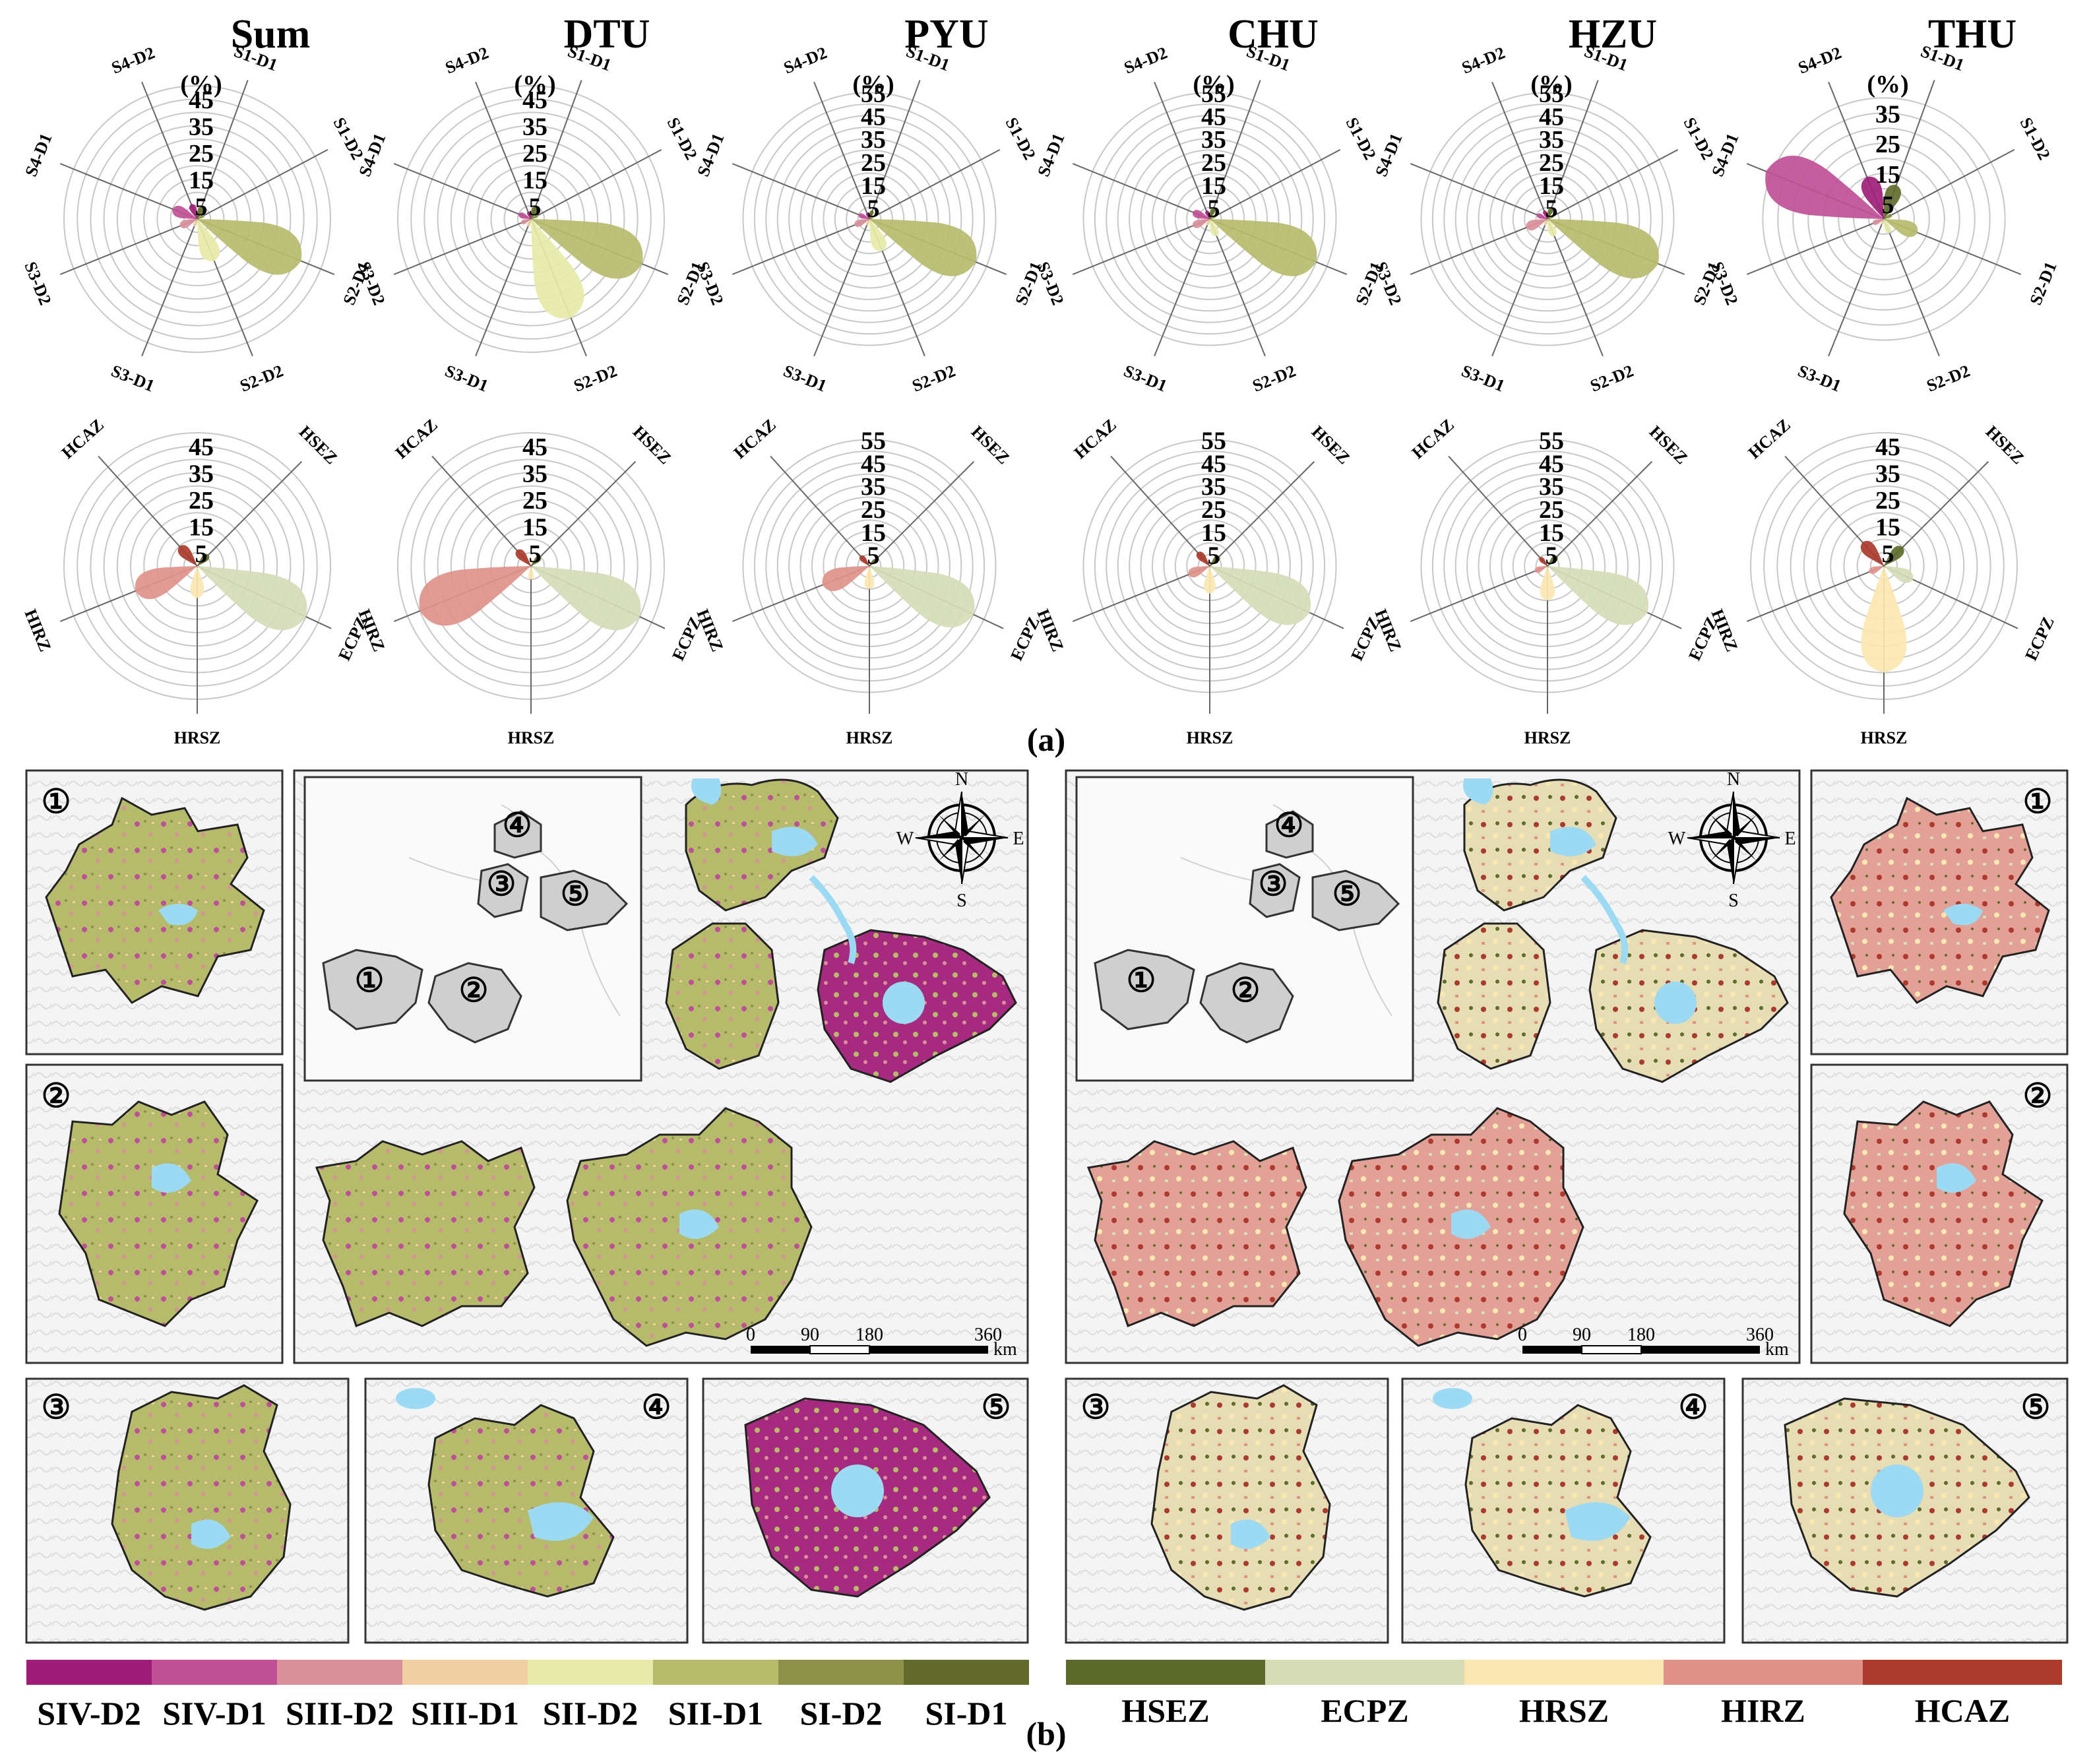 Image resolution: width=2093 pixels, height=1764 pixels. What do you see at coordinates (517, 825) in the screenshot?
I see `locator-number-4: ④` at bounding box center [517, 825].